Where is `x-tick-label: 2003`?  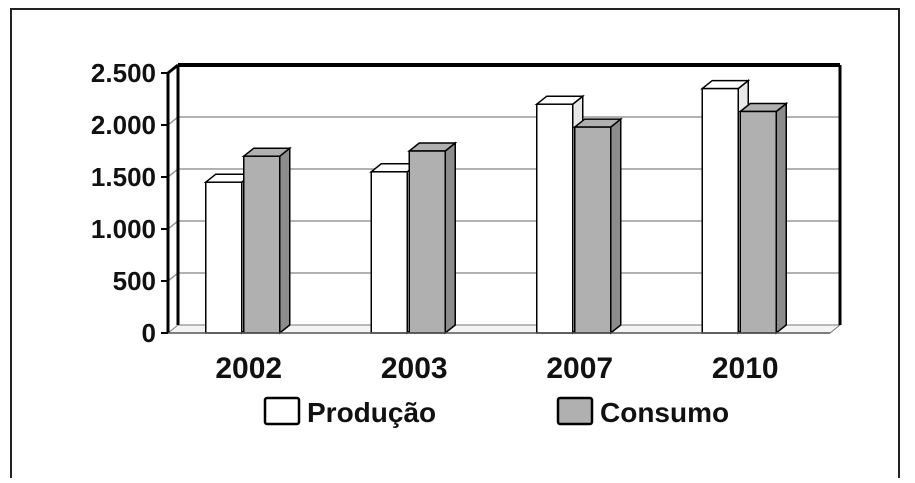
x-tick-label: 2003 is located at coordinates (414, 368).